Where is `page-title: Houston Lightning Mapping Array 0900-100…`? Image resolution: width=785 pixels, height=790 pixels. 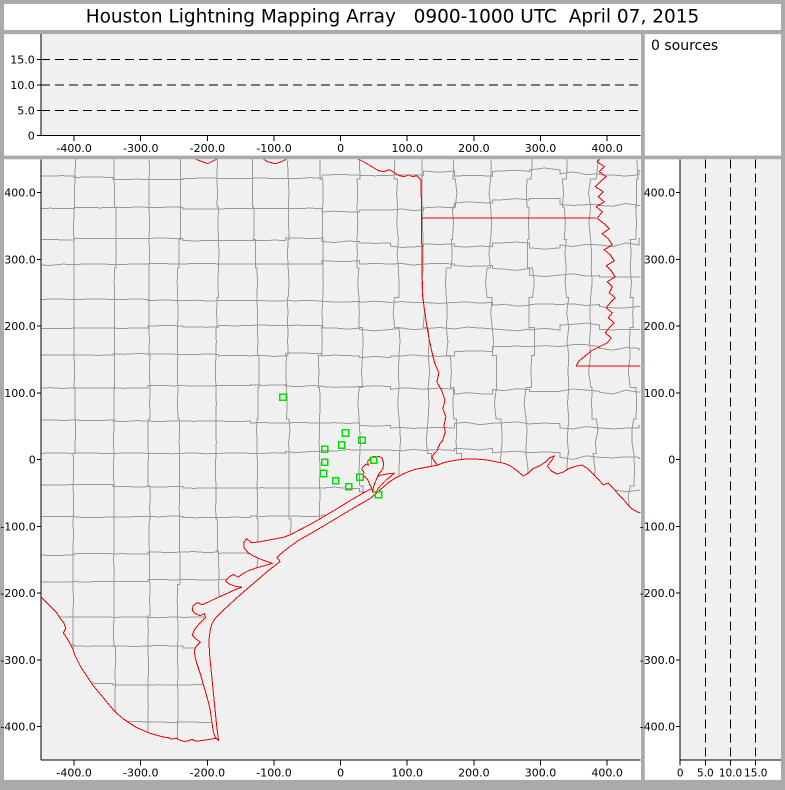
page-title: Houston Lightning Mapping Array 0900-100… is located at coordinates (393, 17).